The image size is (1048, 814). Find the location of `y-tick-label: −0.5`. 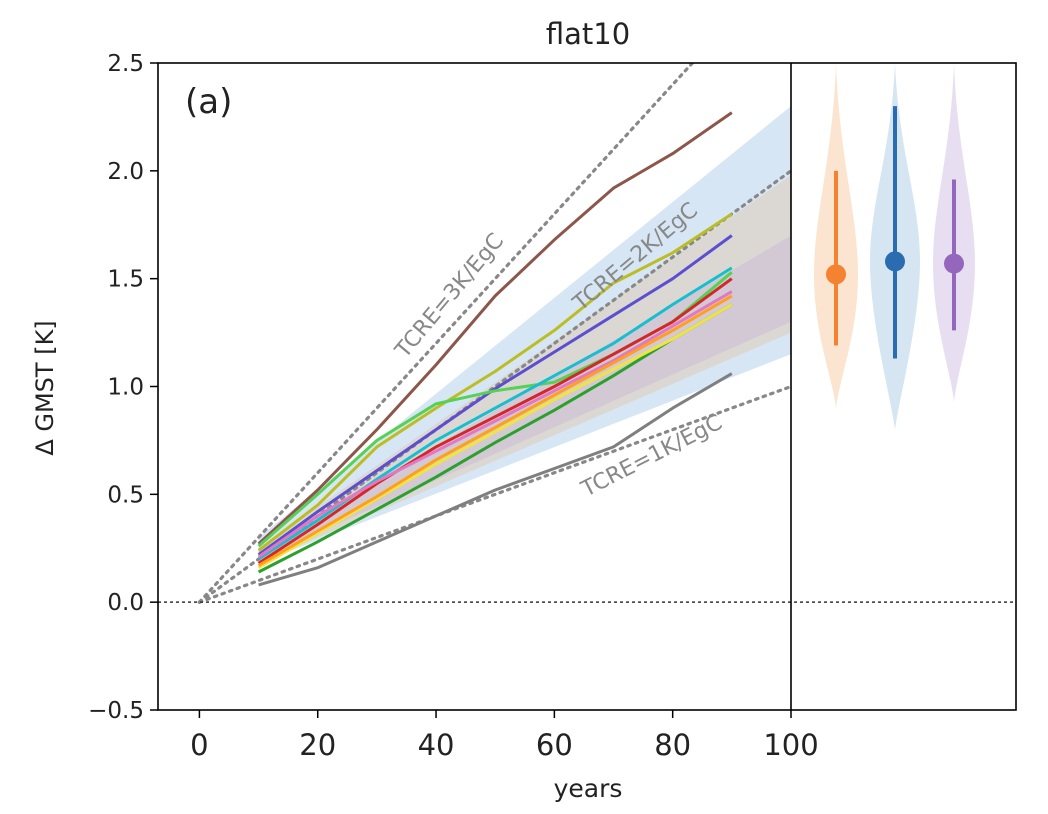

y-tick-label: −0.5 is located at coordinates (116, 711).